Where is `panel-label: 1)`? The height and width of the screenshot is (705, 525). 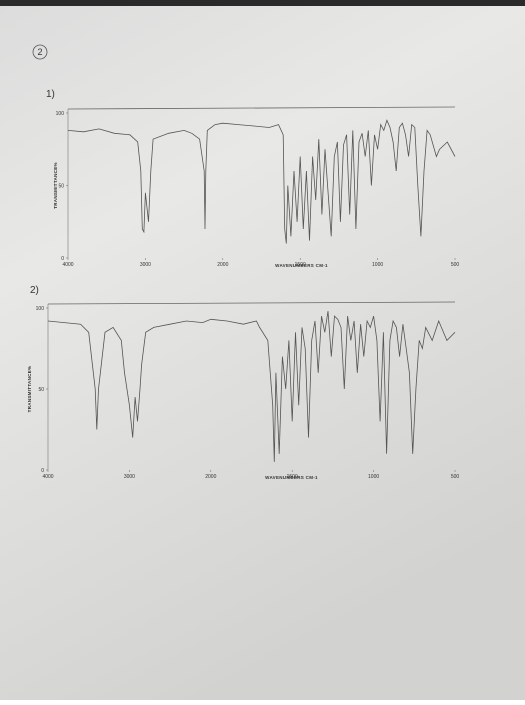 panel-label: 1) is located at coordinates (50, 94).